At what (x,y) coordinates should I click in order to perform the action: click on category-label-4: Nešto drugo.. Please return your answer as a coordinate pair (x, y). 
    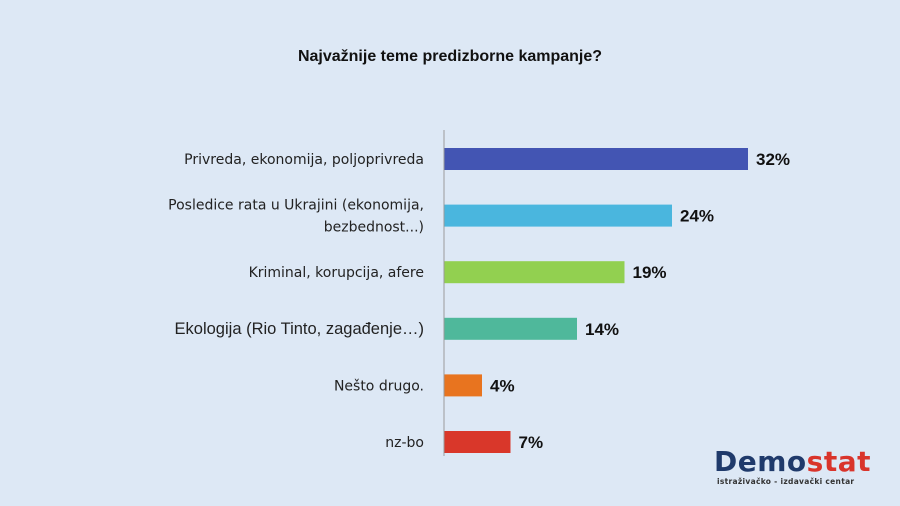
    Looking at the image, I should click on (379, 386).